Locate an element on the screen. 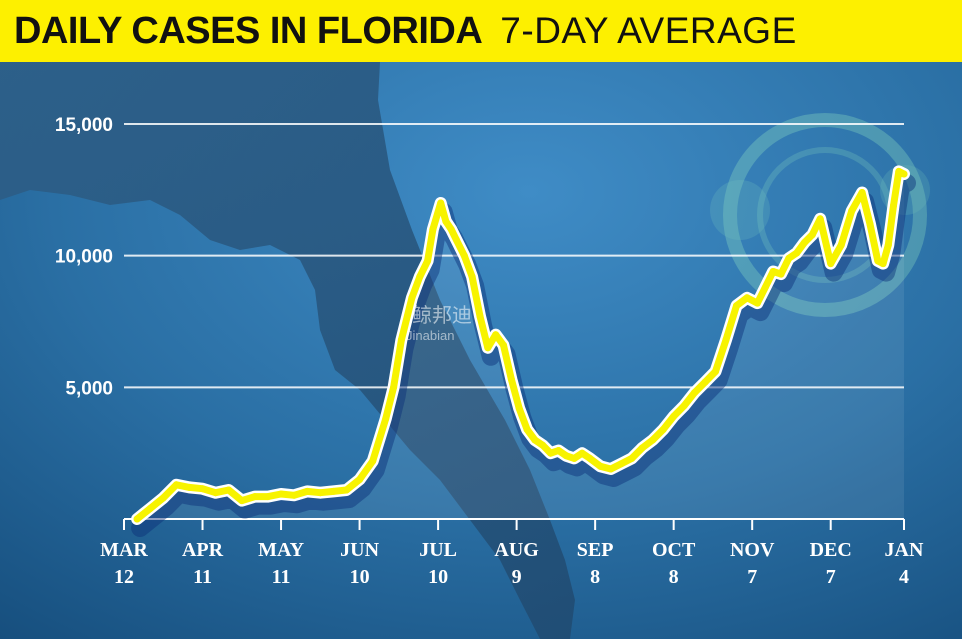 The height and width of the screenshot is (639, 962). watermark-line1: 鲸邦迪 is located at coordinates (442, 315).